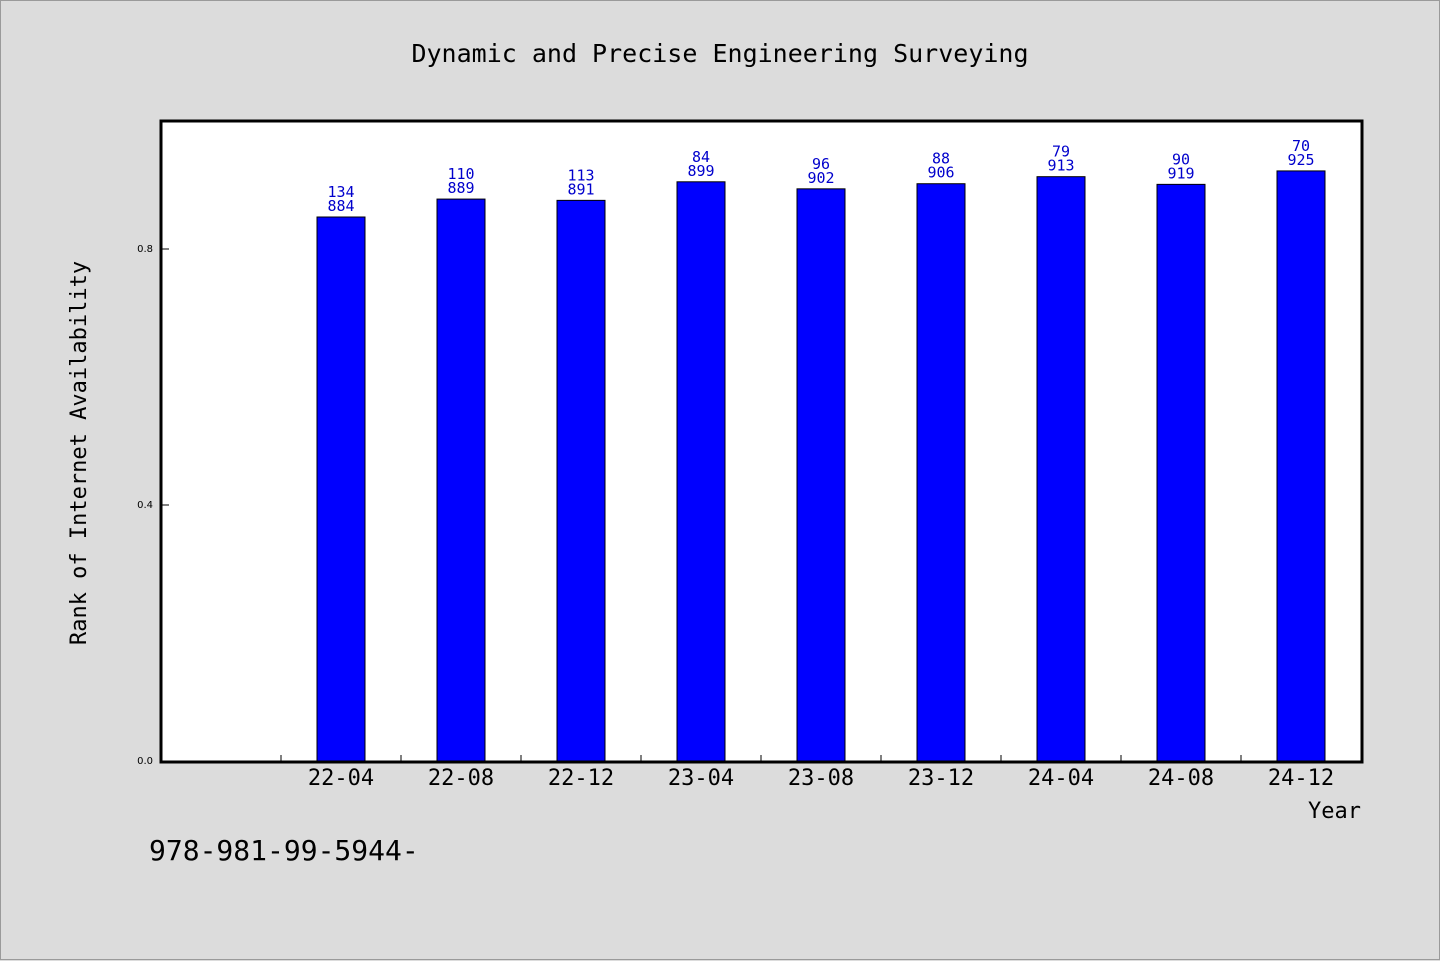 The image size is (1440, 961). Describe the element at coordinates (340, 206) in the screenshot. I see `data-label-bottom-22-04: 884` at that location.